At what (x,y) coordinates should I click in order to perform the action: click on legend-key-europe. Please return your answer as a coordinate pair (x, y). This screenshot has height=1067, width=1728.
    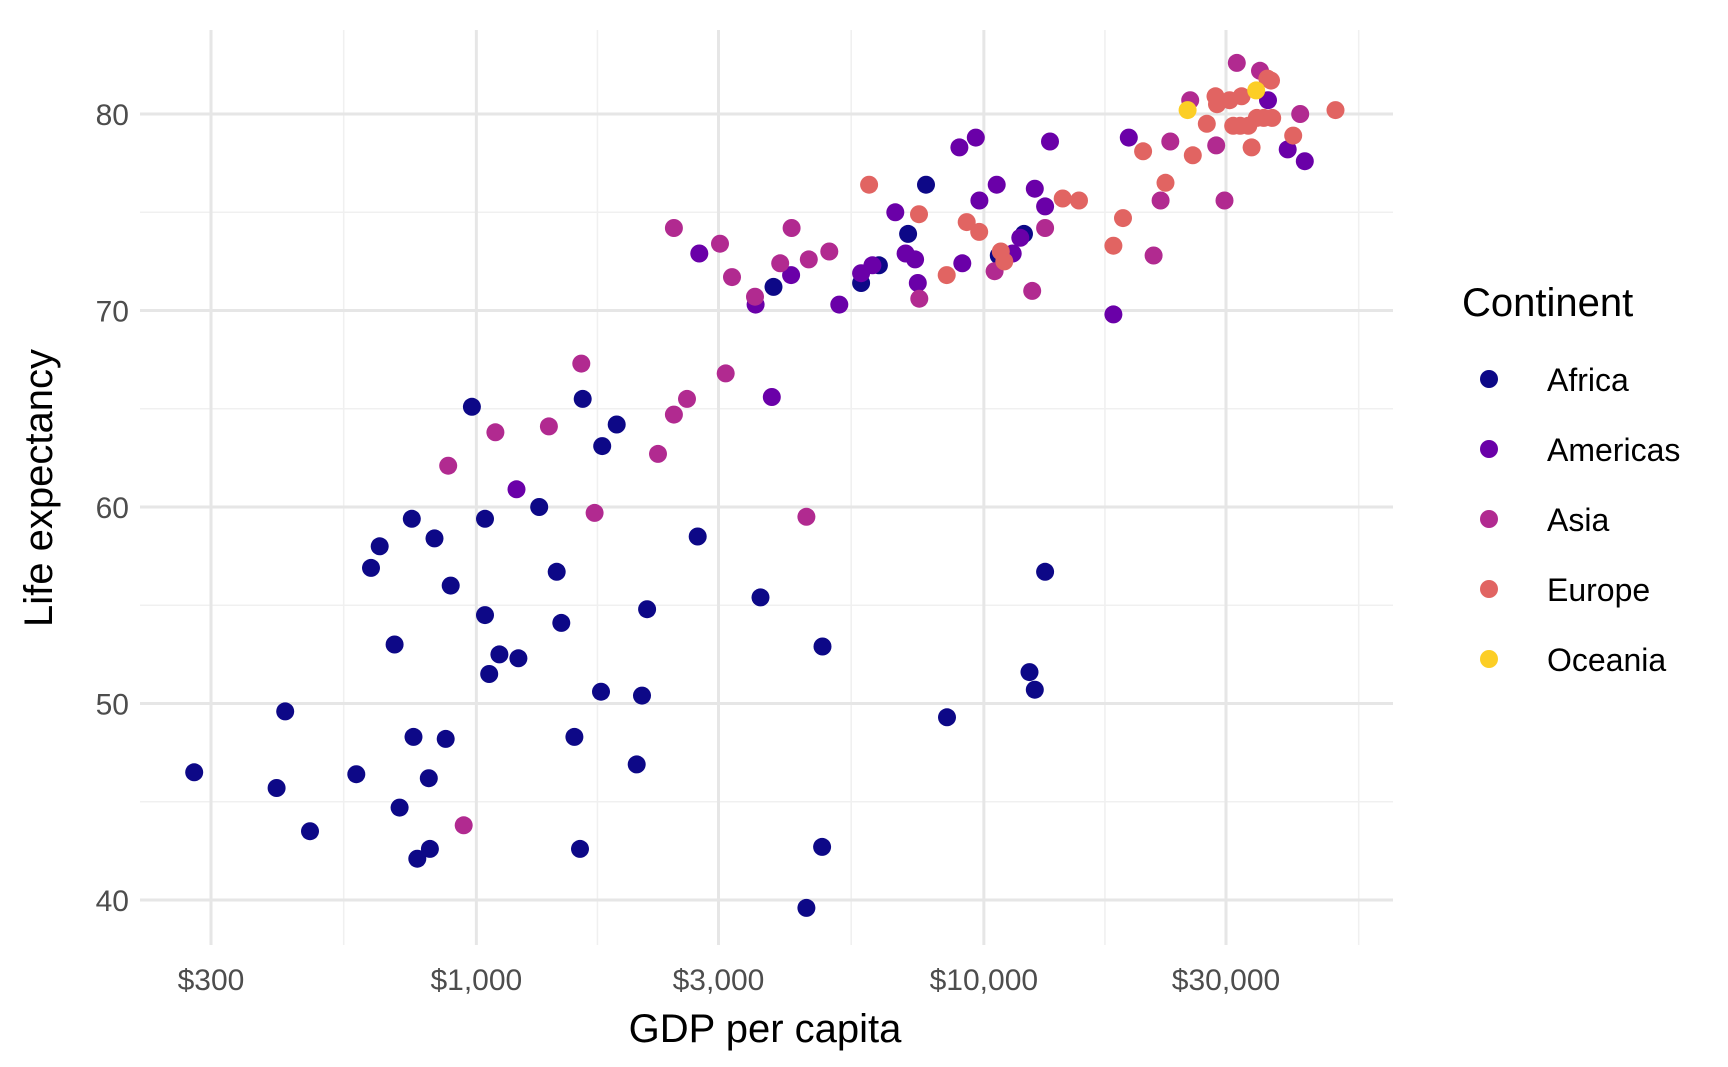
    Looking at the image, I should click on (1489, 589).